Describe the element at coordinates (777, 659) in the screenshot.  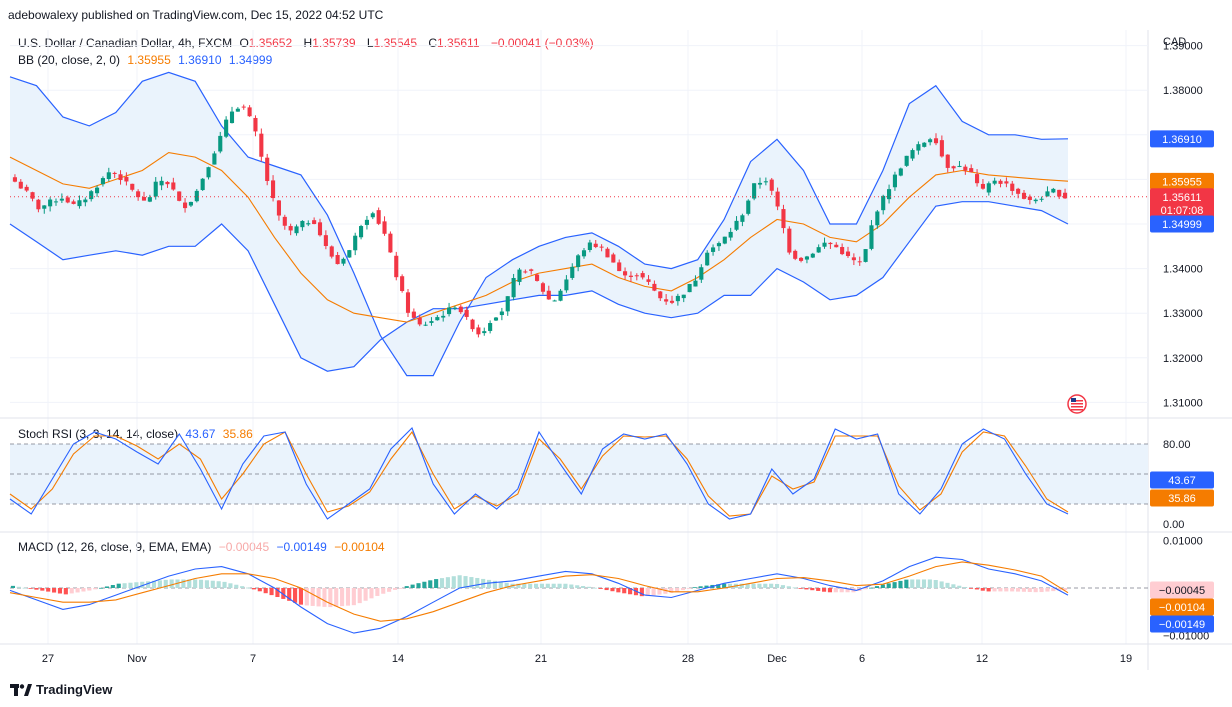
I see `time-axis-tick: Dec` at that location.